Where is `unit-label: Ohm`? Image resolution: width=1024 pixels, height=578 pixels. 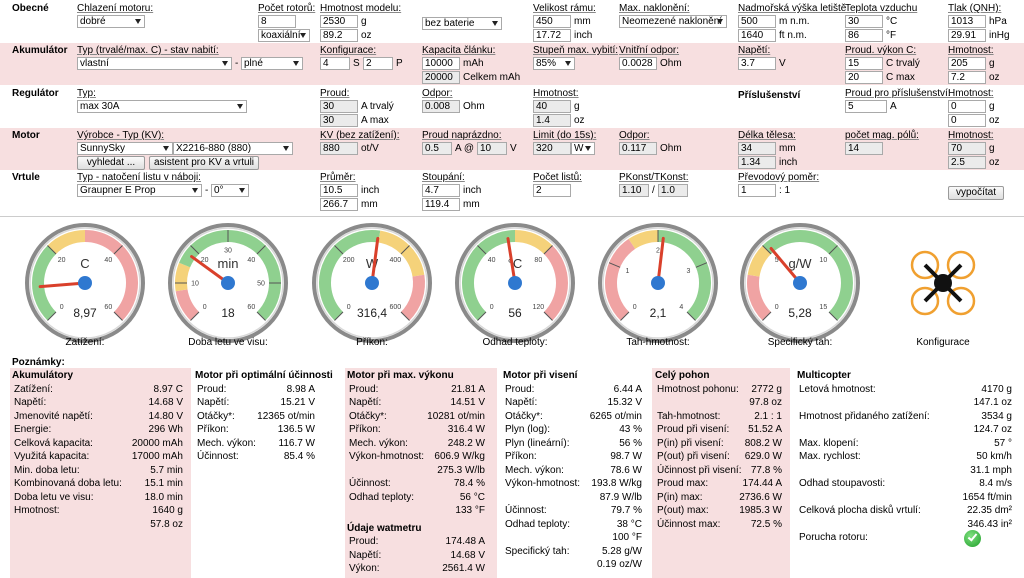 unit-label: Ohm is located at coordinates (474, 106).